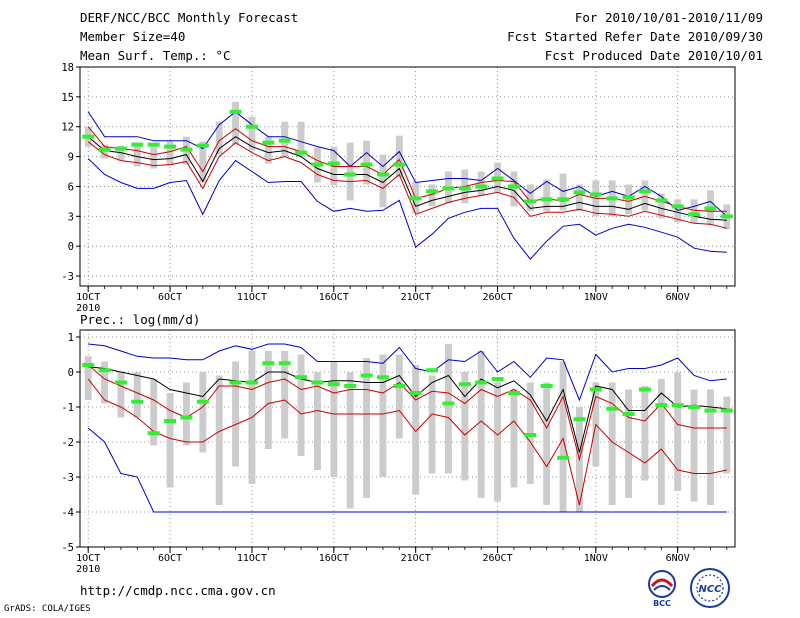 The width and height of the screenshot is (800, 618). Describe the element at coordinates (67, 513) in the screenshot. I see `y-tick-label: -4` at that location.